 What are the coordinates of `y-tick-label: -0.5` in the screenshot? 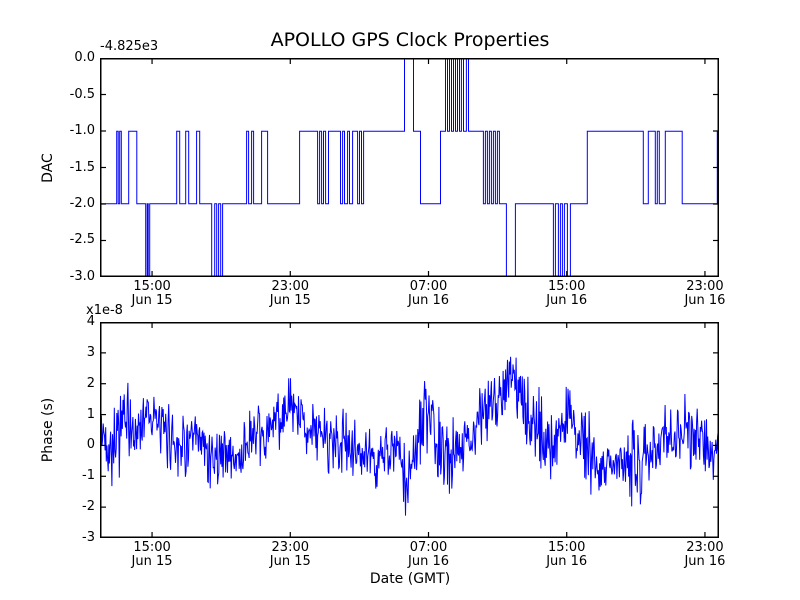 It's located at (82, 94).